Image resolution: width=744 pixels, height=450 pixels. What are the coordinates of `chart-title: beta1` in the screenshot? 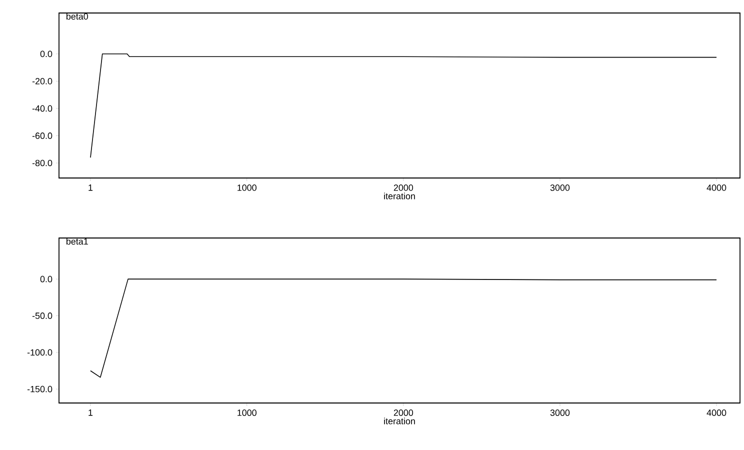 It's located at (77, 241).